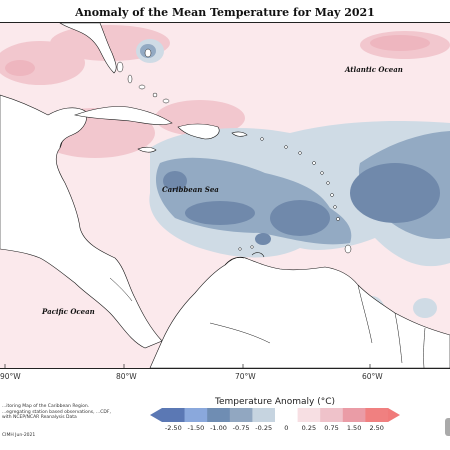  Describe the element at coordinates (196, 428) in the screenshot. I see `legend-tick-label: -1.50` at that location.